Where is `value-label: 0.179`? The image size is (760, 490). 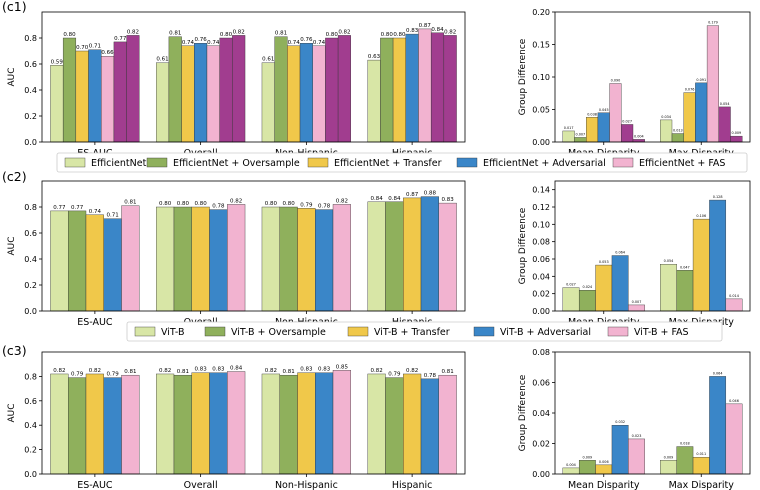 value-label: 0.179 is located at coordinates (713, 23).